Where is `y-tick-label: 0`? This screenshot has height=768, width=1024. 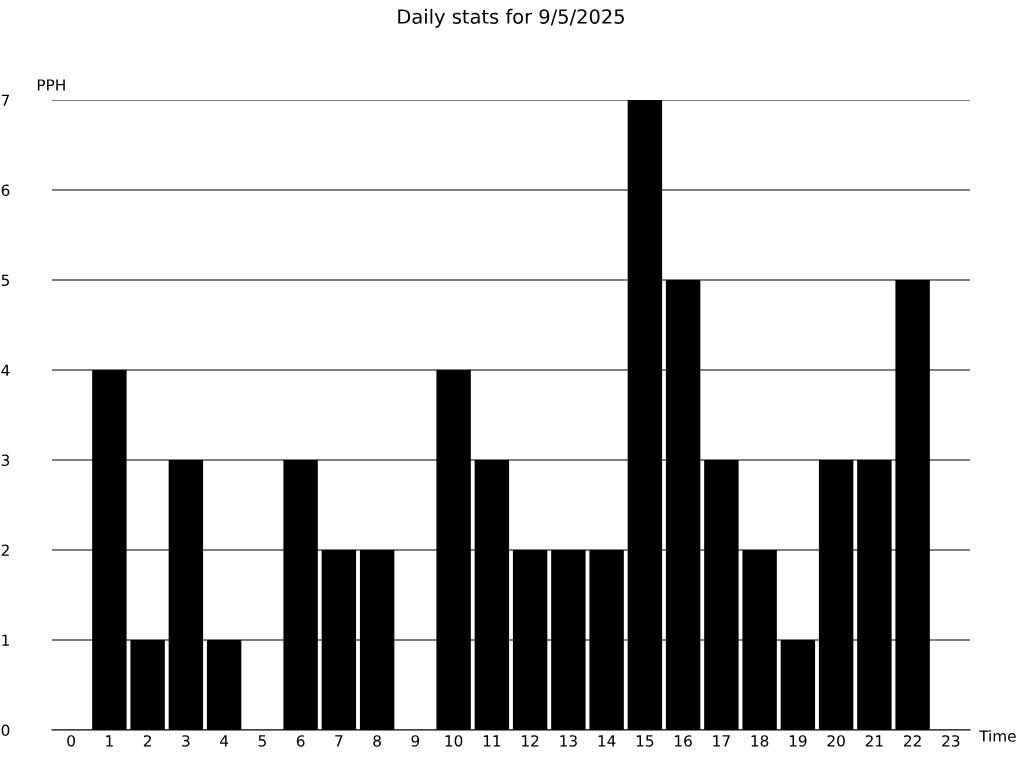
y-tick-label: 0 is located at coordinates (5, 730).